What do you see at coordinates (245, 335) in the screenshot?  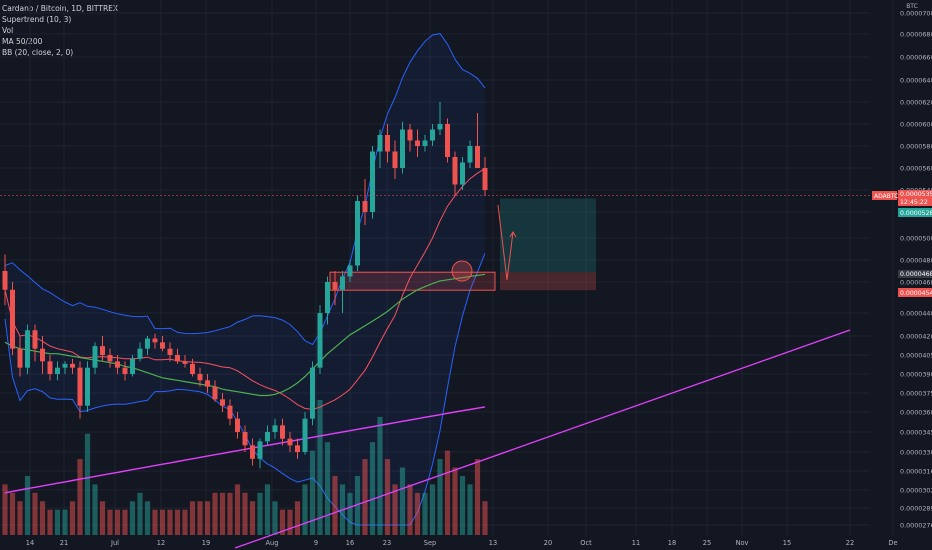 I see `ma50-line` at bounding box center [245, 335].